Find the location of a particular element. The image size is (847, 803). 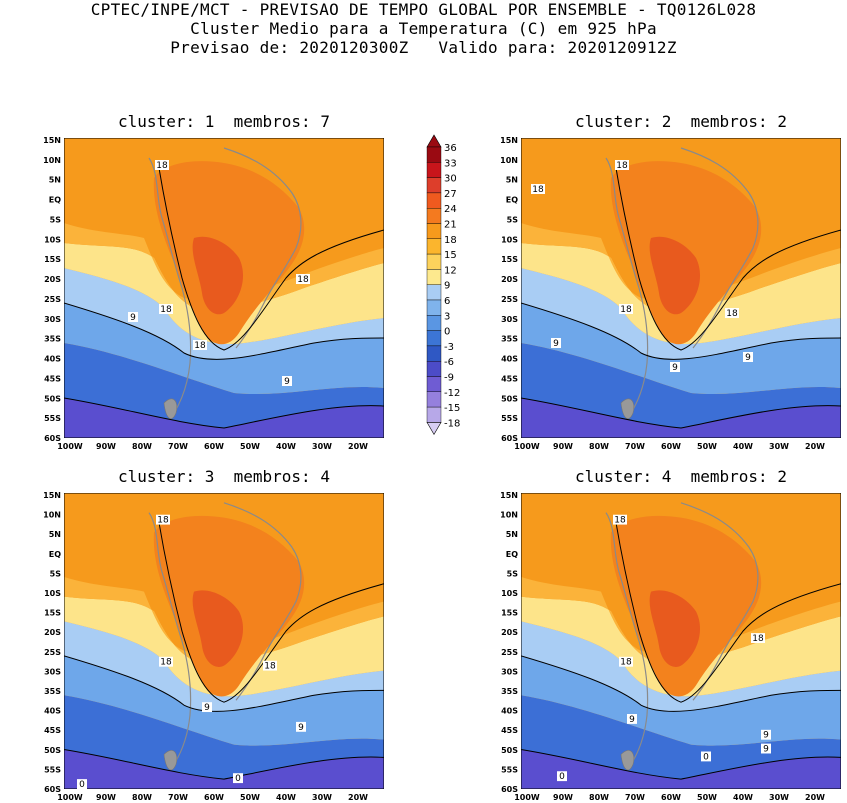

colorbar-level-label: 36 is located at coordinates (450, 148).